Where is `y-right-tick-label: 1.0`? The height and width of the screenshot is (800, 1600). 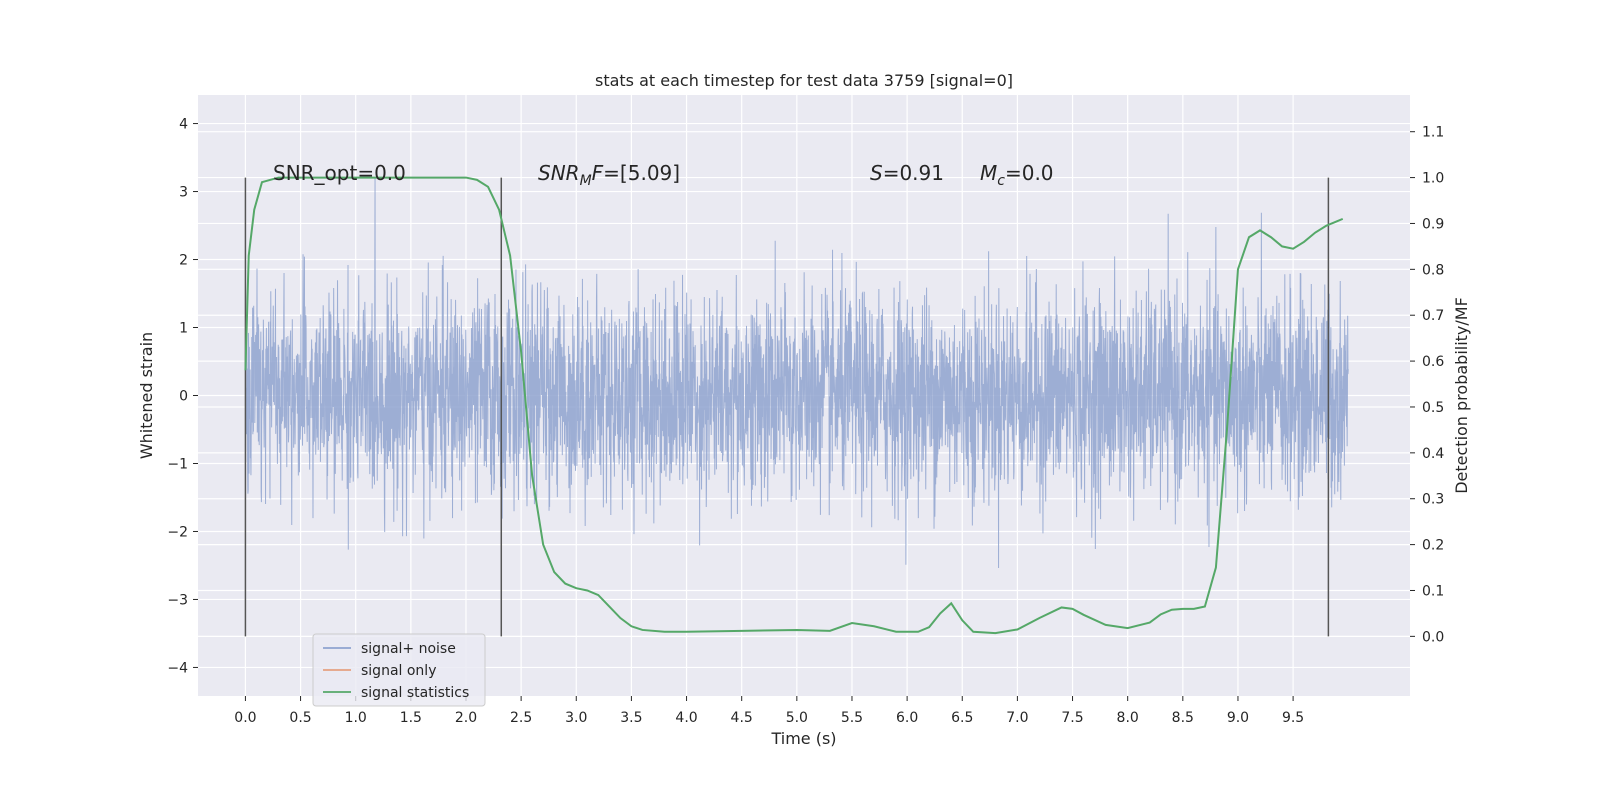
y-right-tick-label: 1.0 is located at coordinates (1433, 179).